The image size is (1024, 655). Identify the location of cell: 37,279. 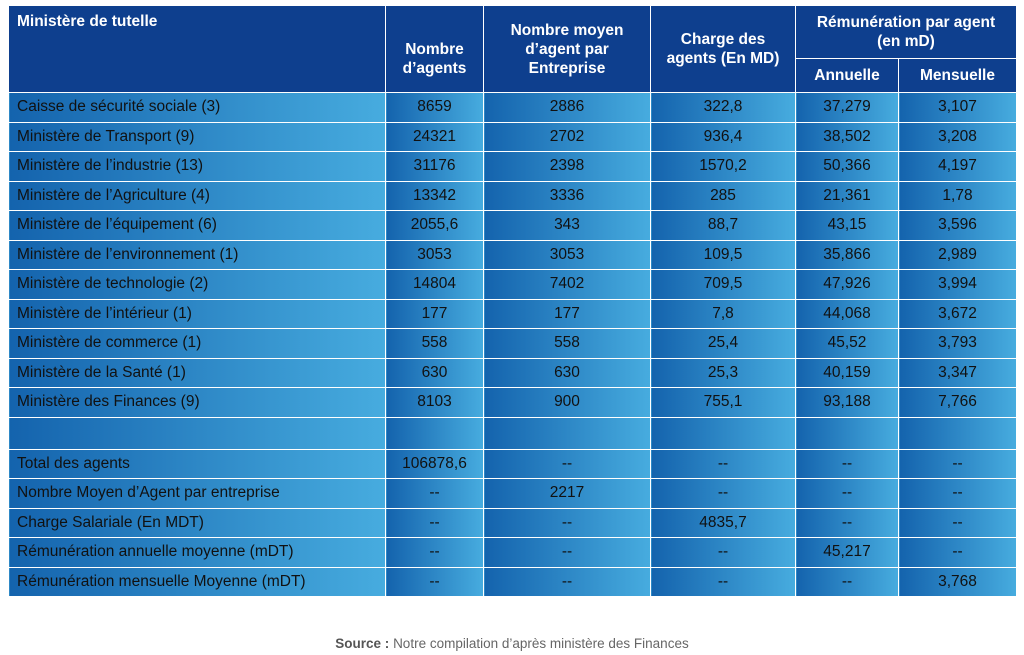
(847, 107).